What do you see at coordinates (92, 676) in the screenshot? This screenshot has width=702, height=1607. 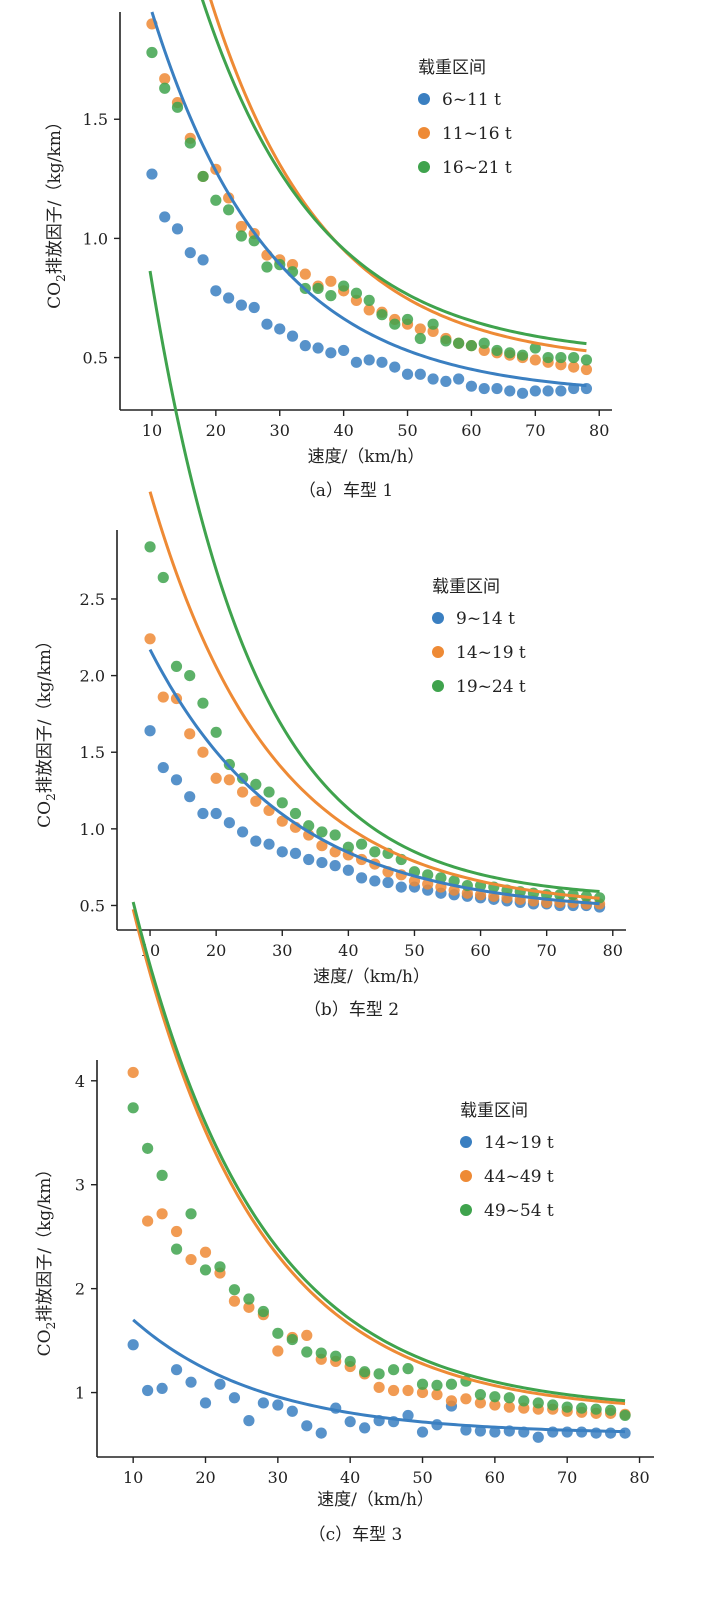 I see `y-tick-label: 2.0` at bounding box center [92, 676].